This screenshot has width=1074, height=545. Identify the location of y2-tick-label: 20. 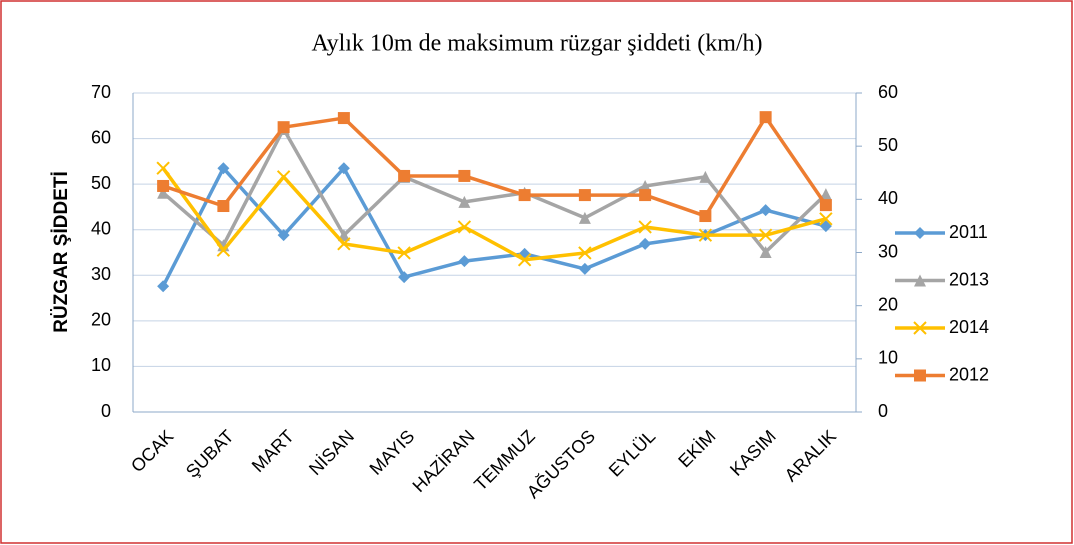
(888, 304).